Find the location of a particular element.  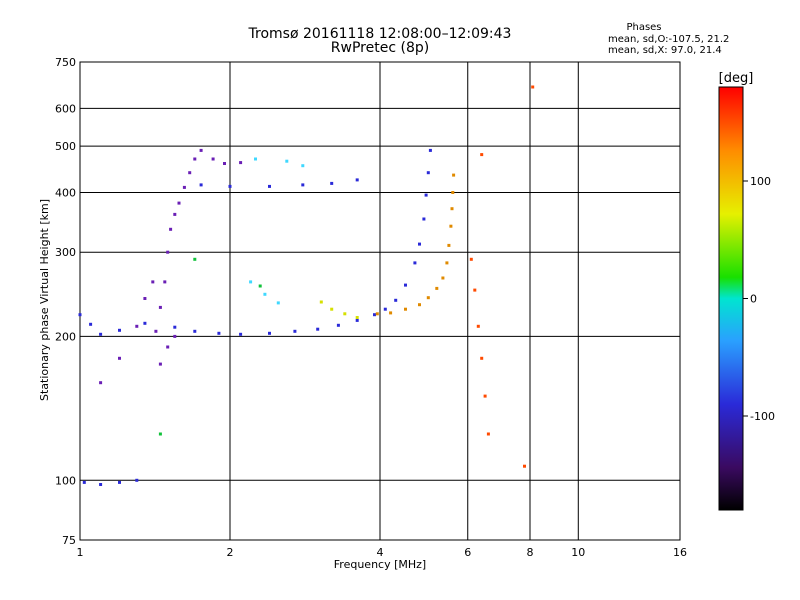

x-tick-label: 2 is located at coordinates (230, 552).